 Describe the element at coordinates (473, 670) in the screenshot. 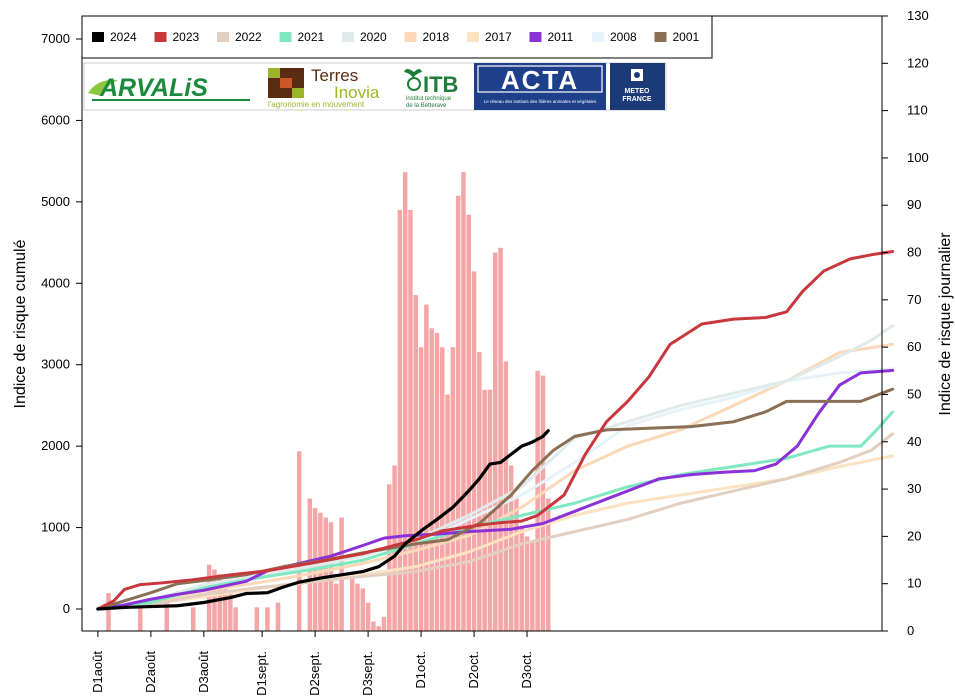

I see `x-tick-label: D2oct.` at that location.